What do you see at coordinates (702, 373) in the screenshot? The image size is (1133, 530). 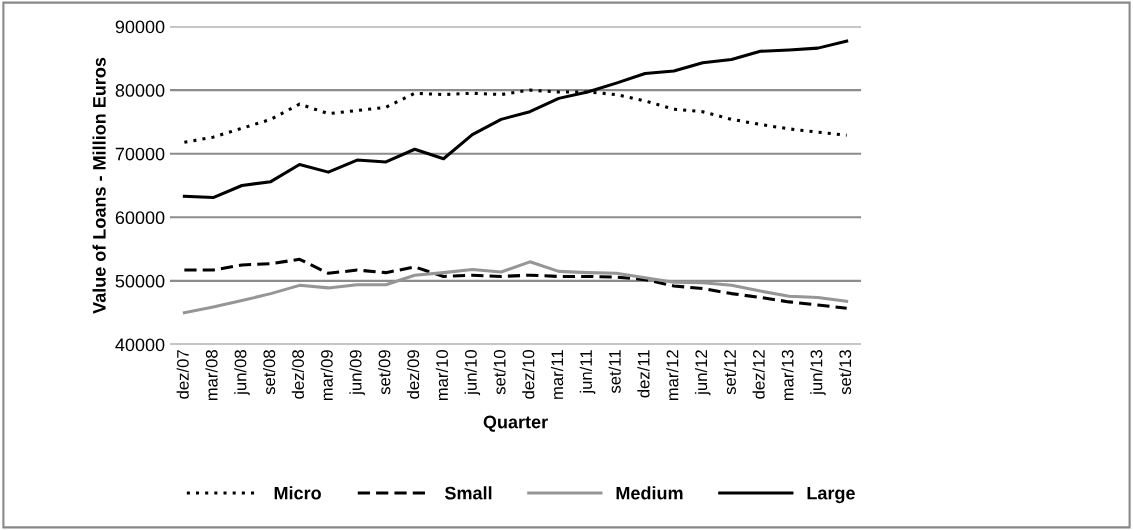 I see `x-tick-label: jun/12` at bounding box center [702, 373].